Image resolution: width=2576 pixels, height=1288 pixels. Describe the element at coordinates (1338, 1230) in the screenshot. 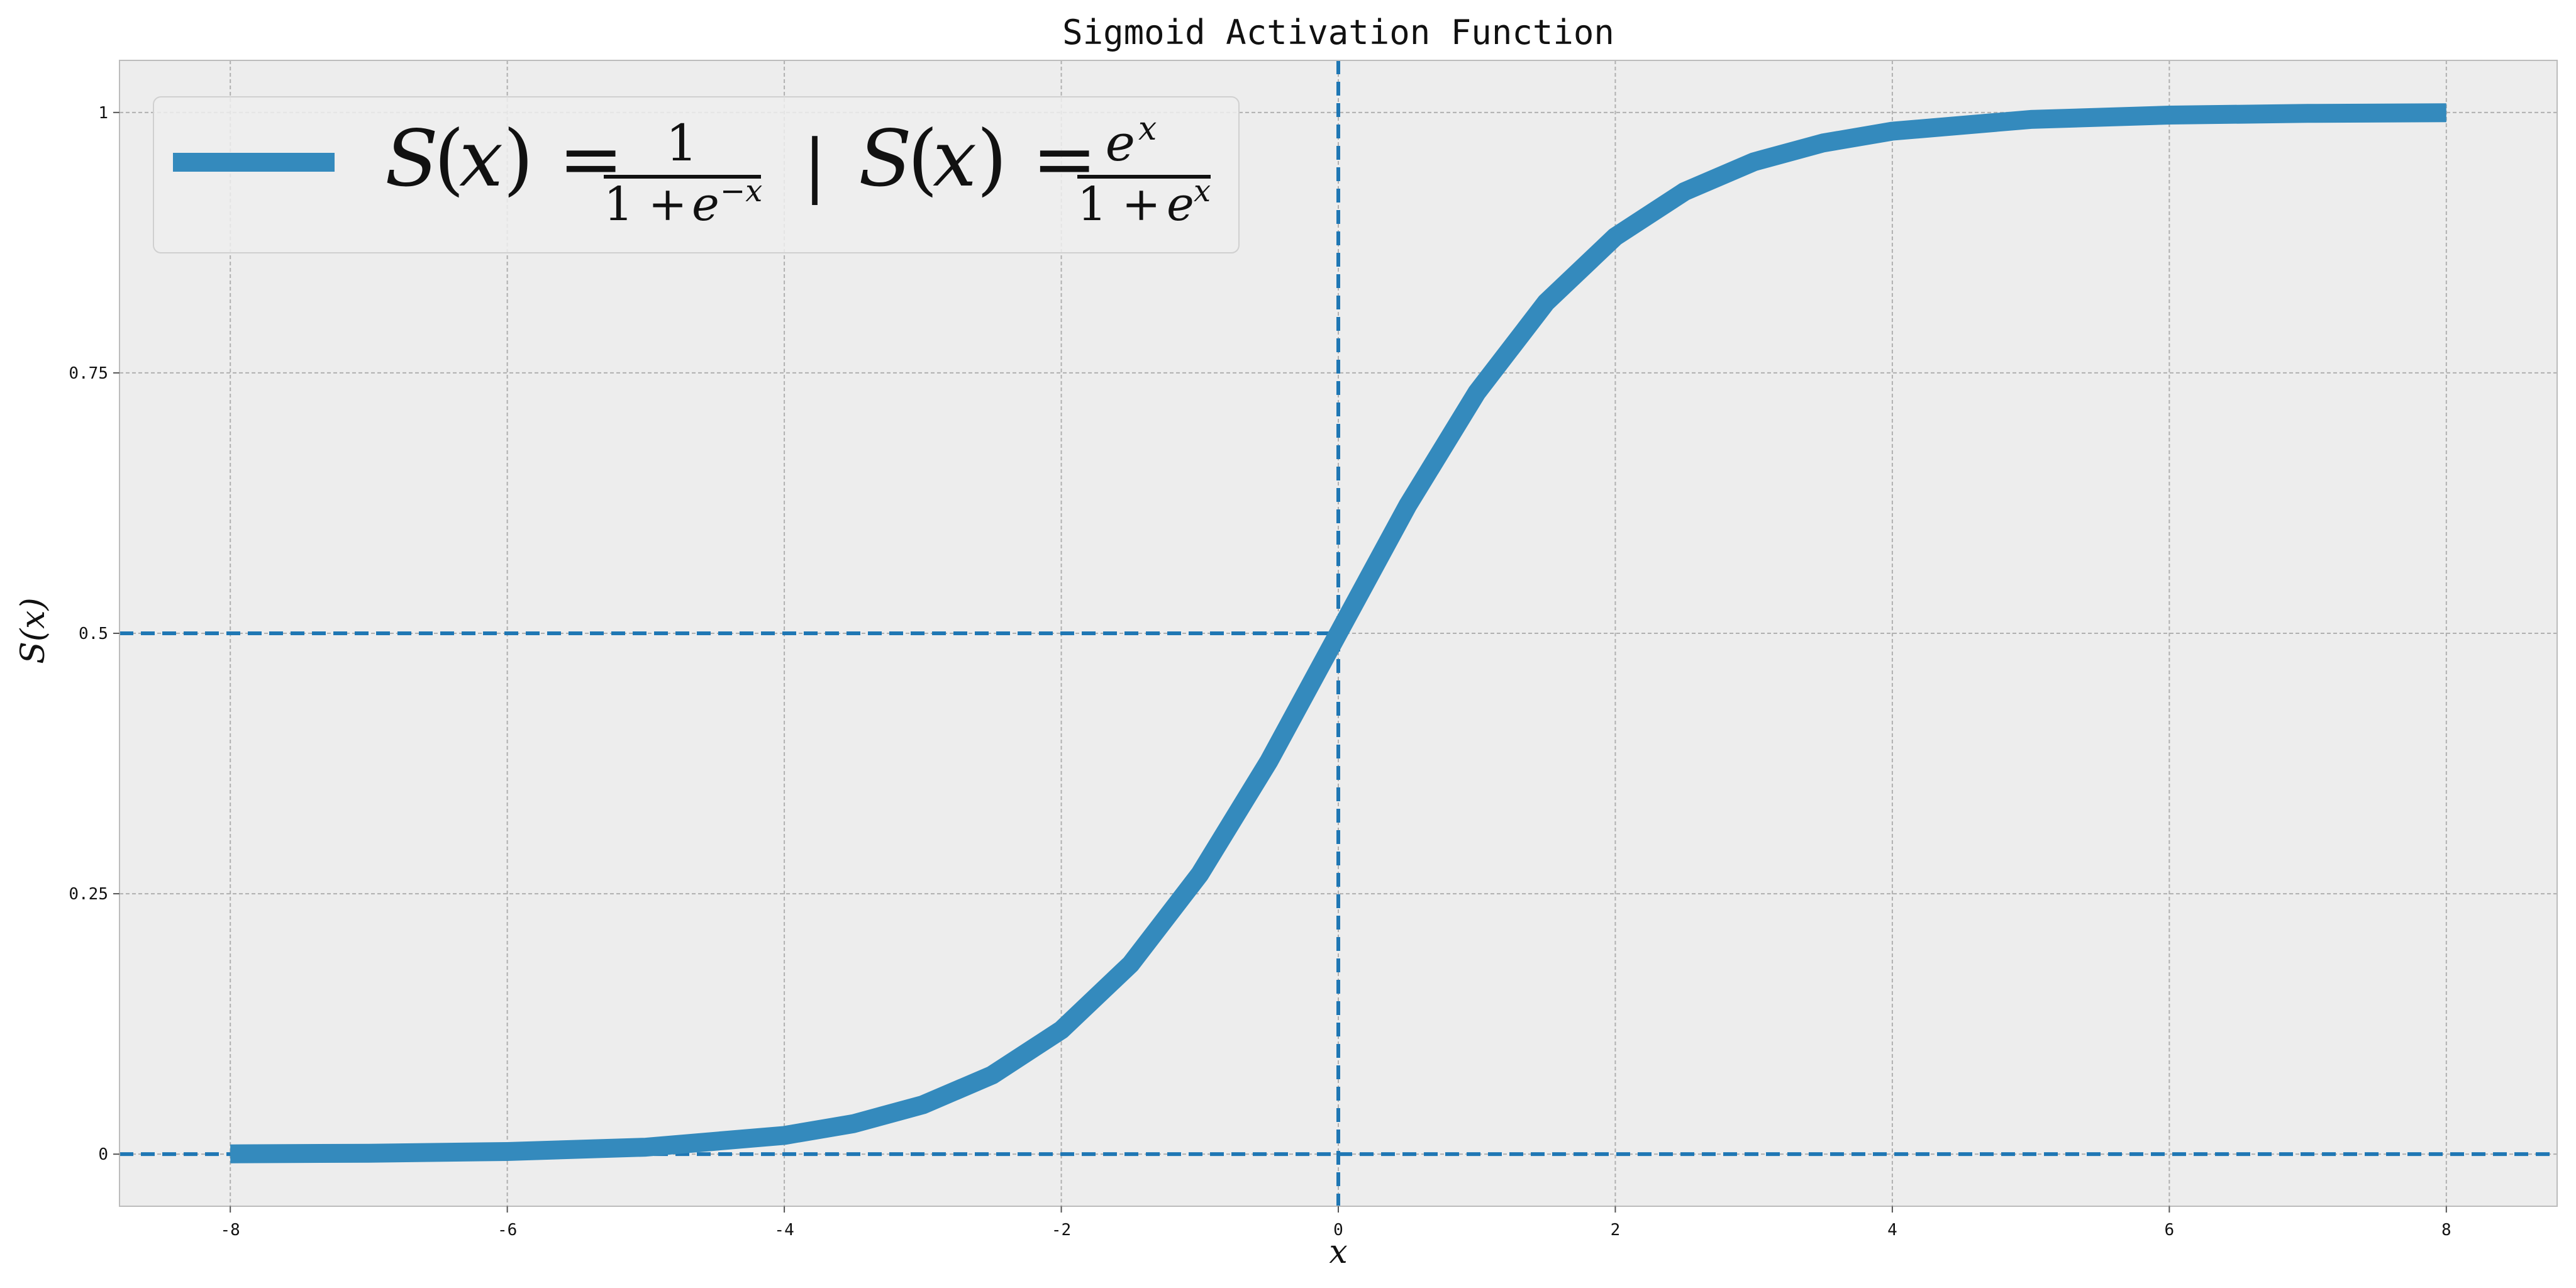

I see `x-tick-label: 0` at that location.